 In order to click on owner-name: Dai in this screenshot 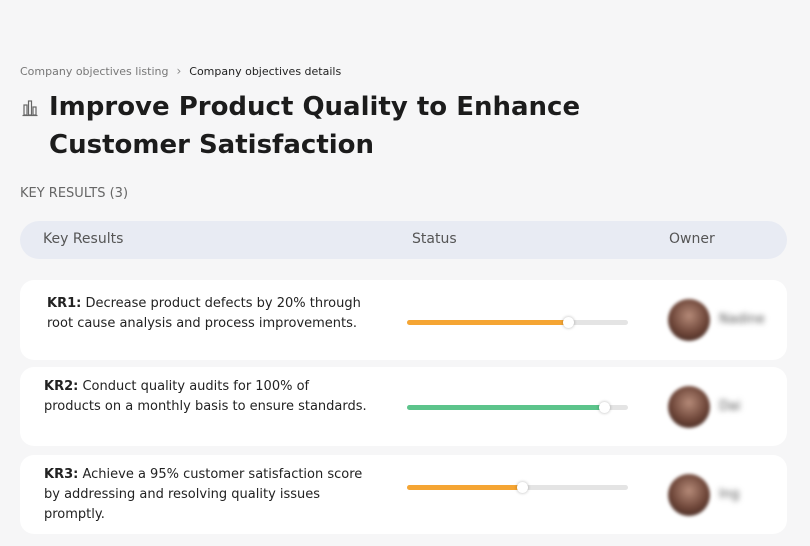, I will do `click(730, 406)`.